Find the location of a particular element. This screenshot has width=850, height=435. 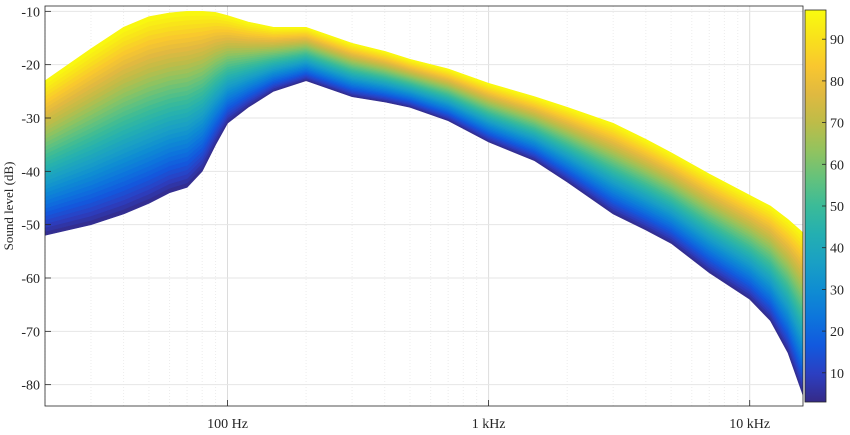

y-tick-label: -80 is located at coordinates (30, 386).